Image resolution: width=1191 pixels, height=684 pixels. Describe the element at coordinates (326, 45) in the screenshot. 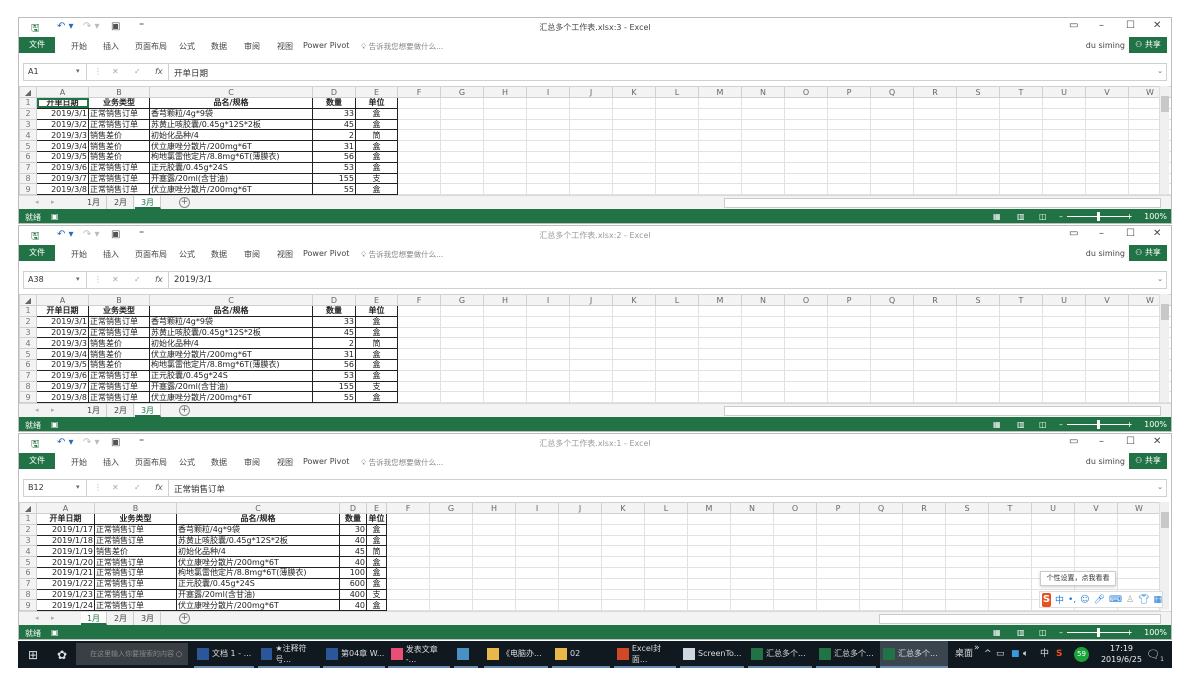

I see `tab-7: Power Pivot` at that location.